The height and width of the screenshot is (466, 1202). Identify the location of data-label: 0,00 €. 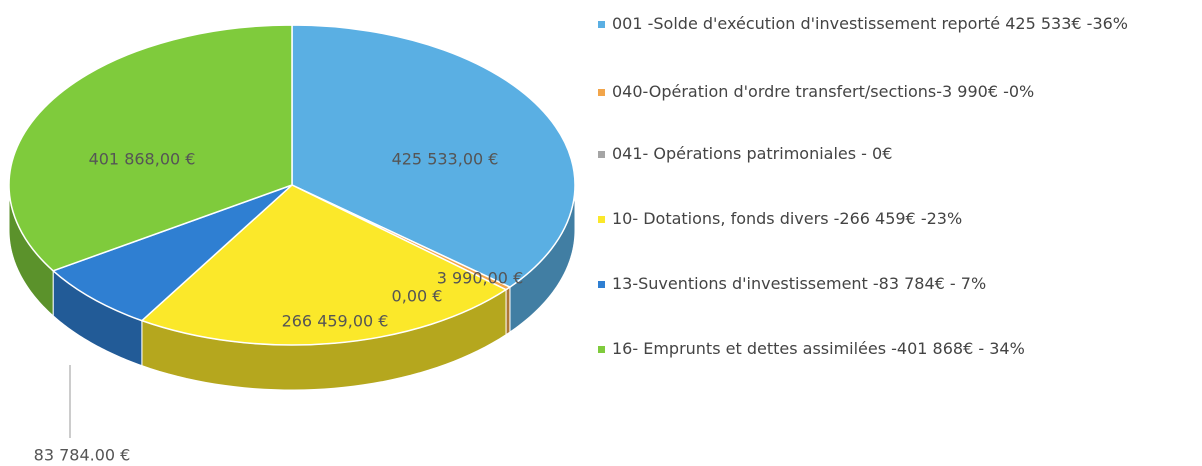
(417, 296).